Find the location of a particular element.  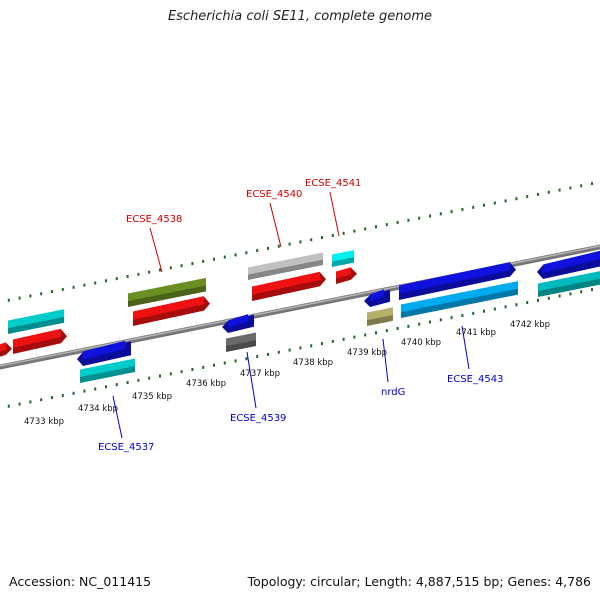

gene-label-ecse-4540: ECSE_4540 is located at coordinates (274, 194).